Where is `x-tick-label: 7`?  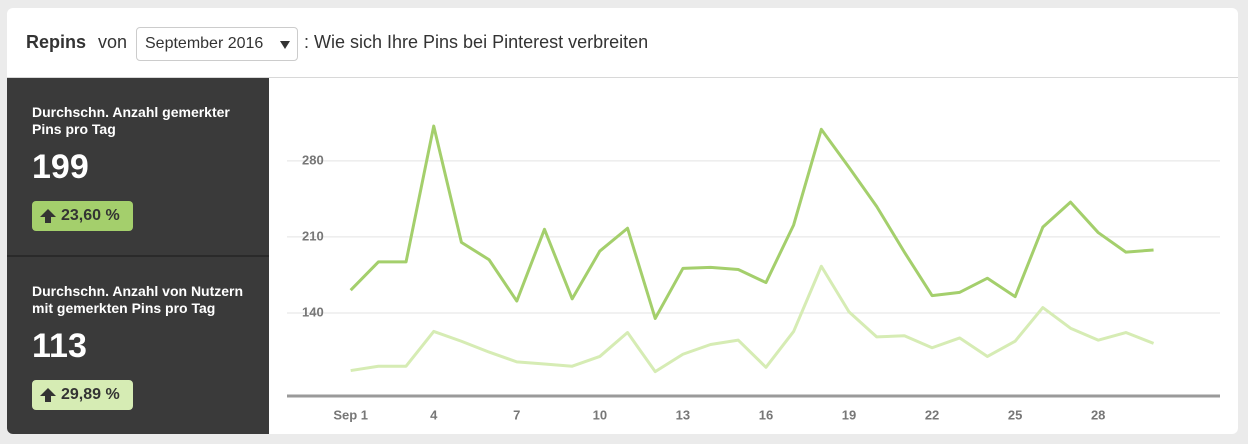 x-tick-label: 7 is located at coordinates (516, 414).